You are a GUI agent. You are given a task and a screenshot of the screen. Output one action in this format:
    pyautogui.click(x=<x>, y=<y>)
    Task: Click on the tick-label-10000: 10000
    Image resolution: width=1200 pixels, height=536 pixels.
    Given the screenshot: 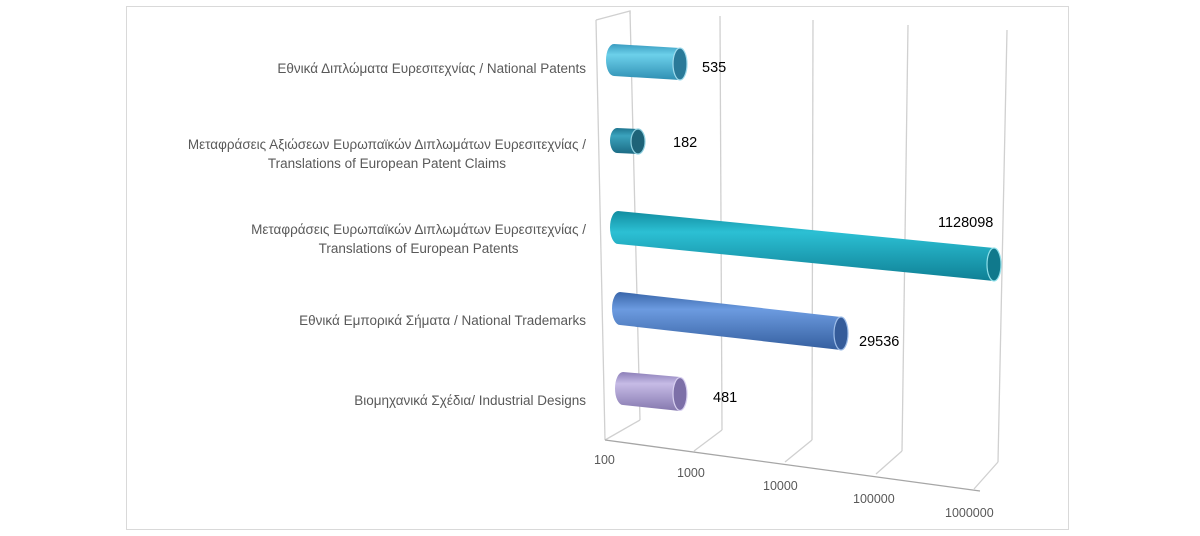 What is the action you would take?
    pyautogui.click(x=780, y=486)
    